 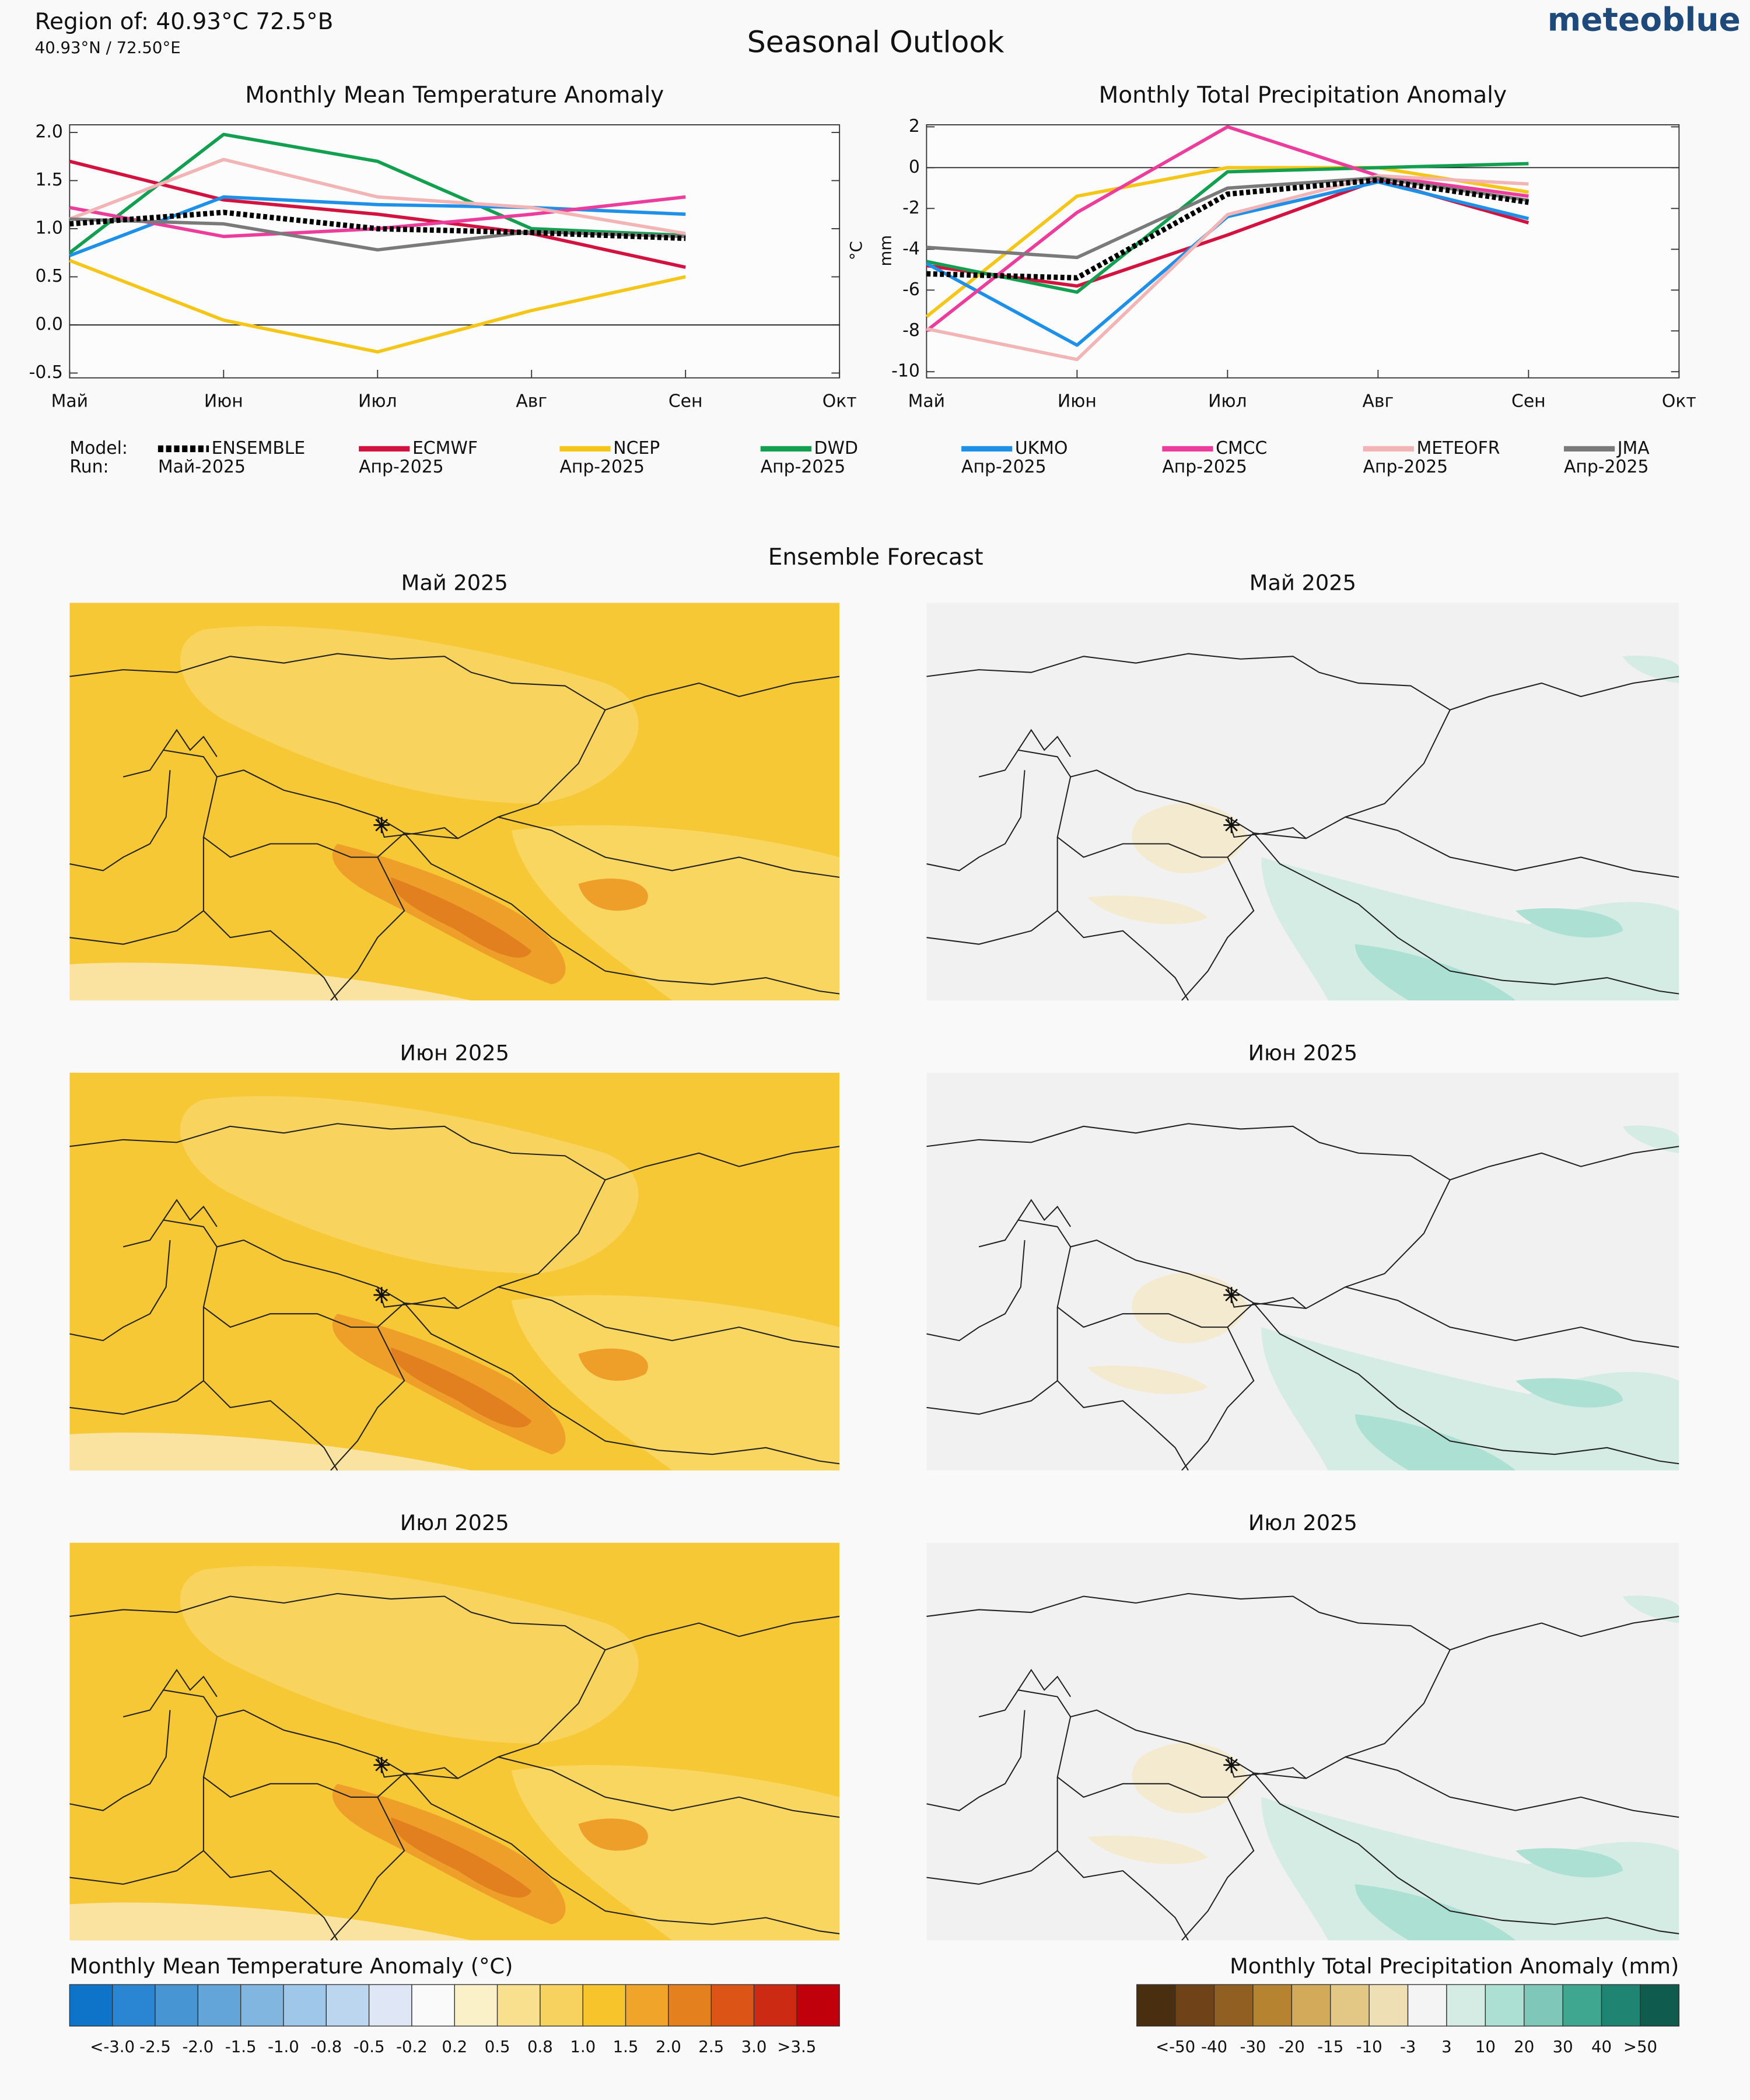 What do you see at coordinates (911, 330) in the screenshot?
I see `y-tick-label: -8` at bounding box center [911, 330].